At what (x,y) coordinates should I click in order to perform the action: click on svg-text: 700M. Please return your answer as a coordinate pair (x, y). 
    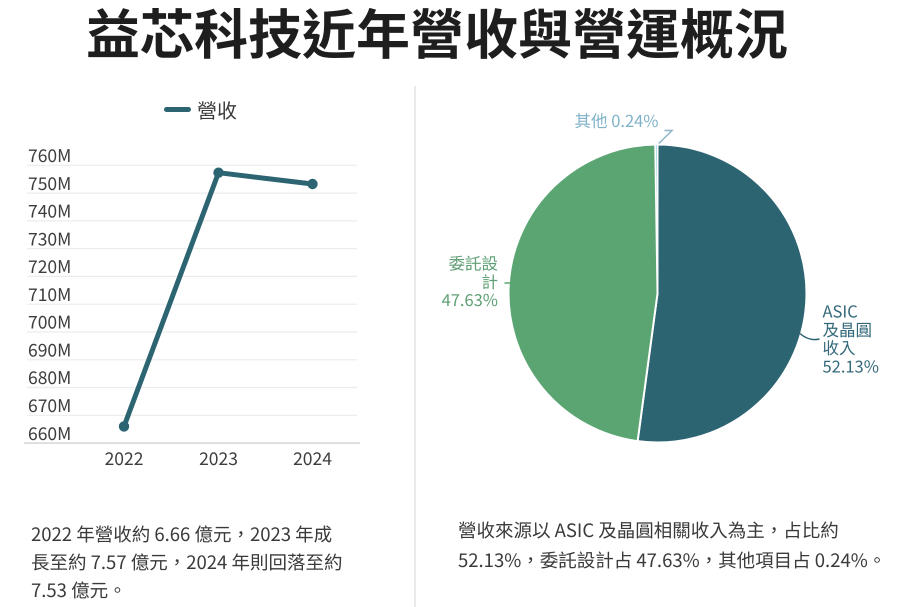
    Looking at the image, I should click on (49, 322).